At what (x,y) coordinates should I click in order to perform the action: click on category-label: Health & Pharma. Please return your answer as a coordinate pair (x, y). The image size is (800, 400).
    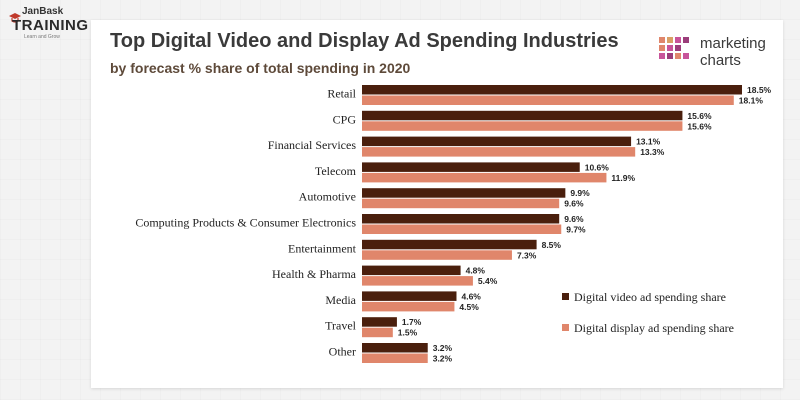
    Looking at the image, I should click on (314, 274).